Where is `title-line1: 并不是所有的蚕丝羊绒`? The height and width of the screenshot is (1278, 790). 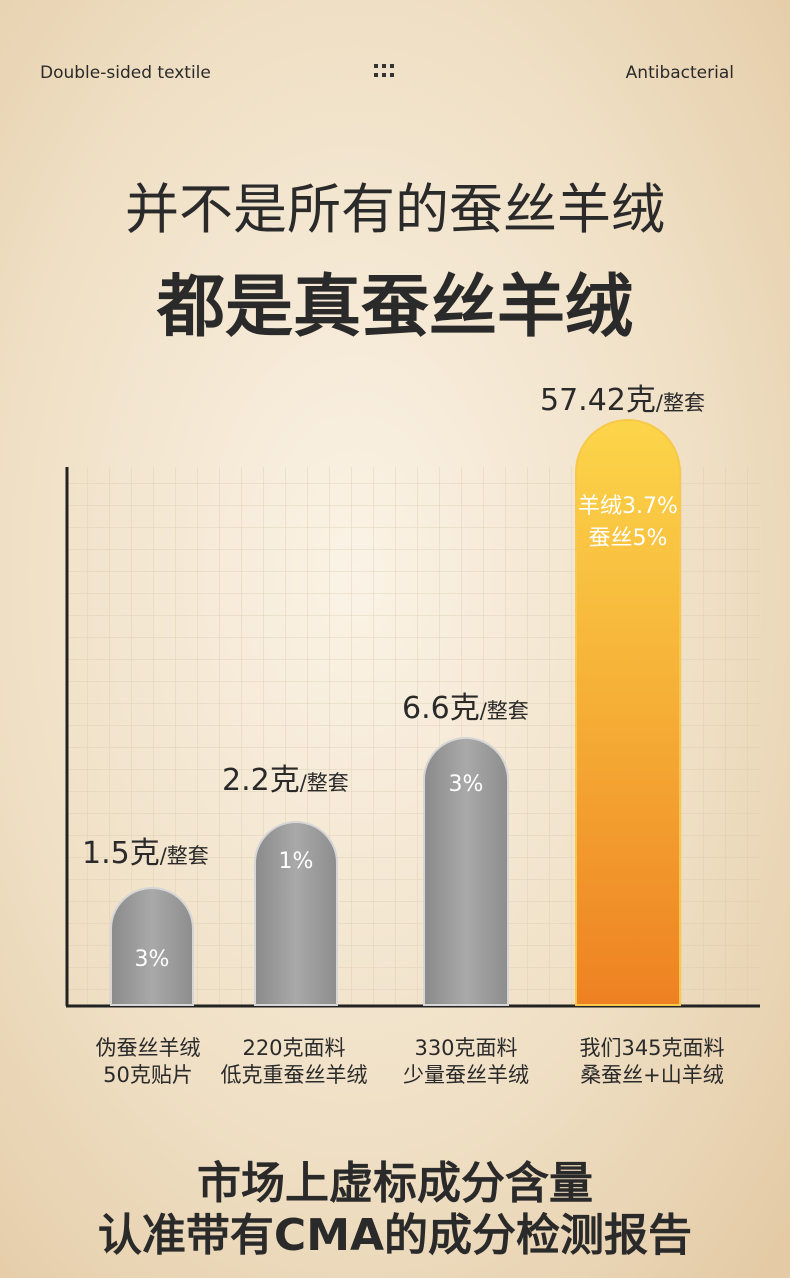 title-line1: 并不是所有的蚕丝羊绒 is located at coordinates (395, 209).